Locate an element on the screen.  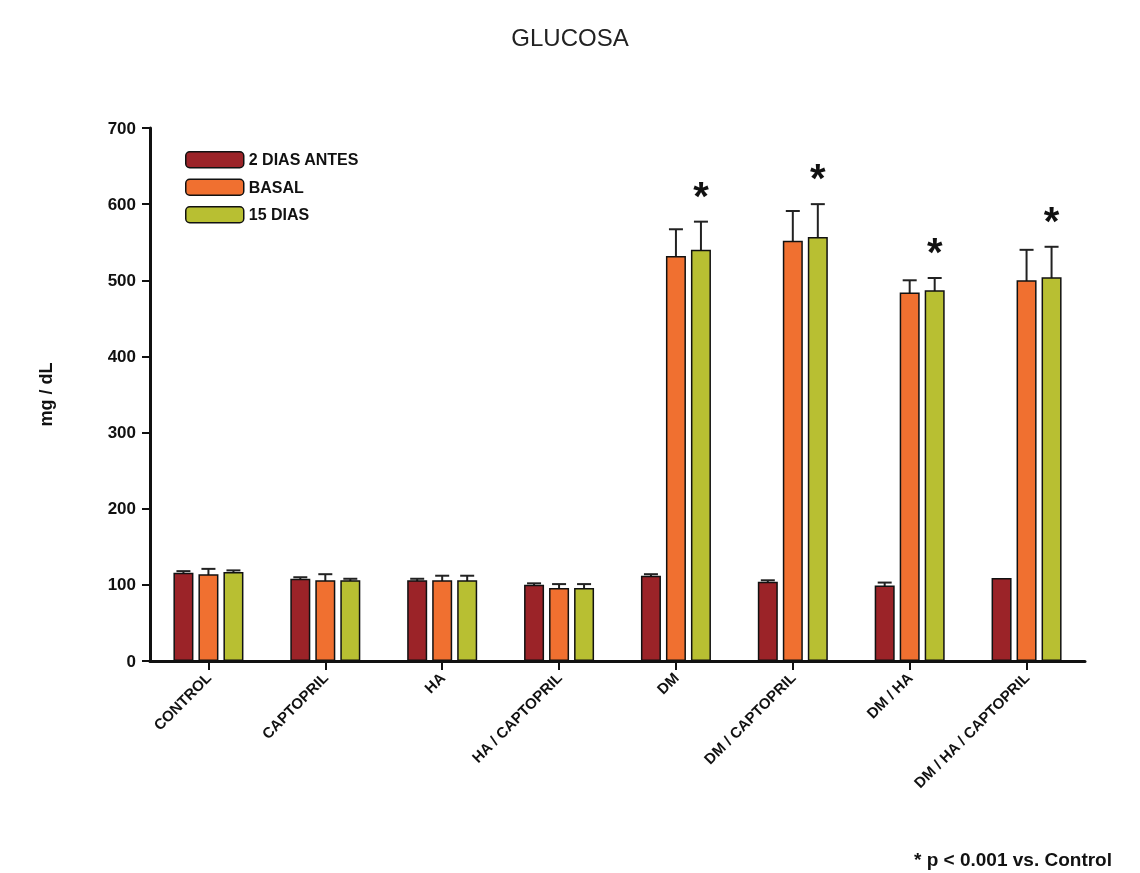
y-tick-label: 0 is located at coordinates (131, 661).